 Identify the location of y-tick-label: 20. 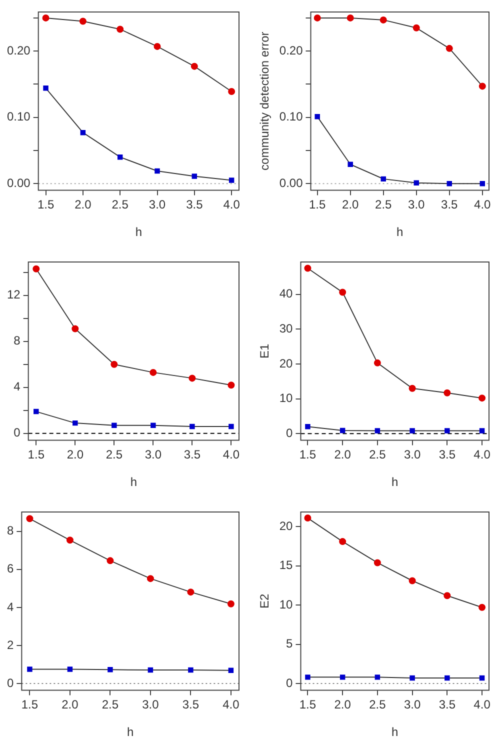
(286, 525).